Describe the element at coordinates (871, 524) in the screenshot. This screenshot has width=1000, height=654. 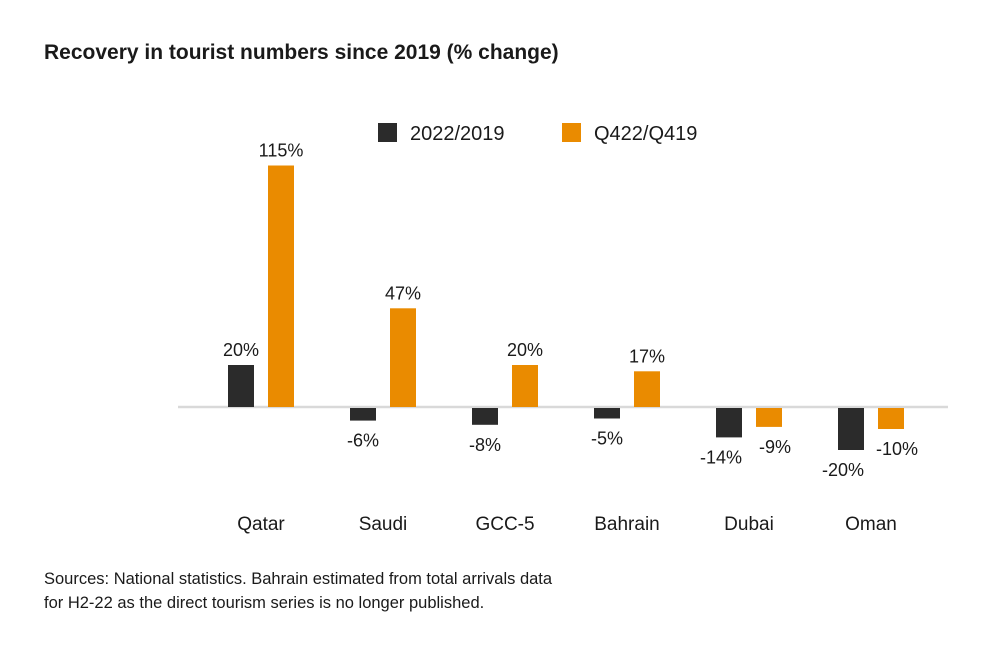
I see `category-label: Oman` at that location.